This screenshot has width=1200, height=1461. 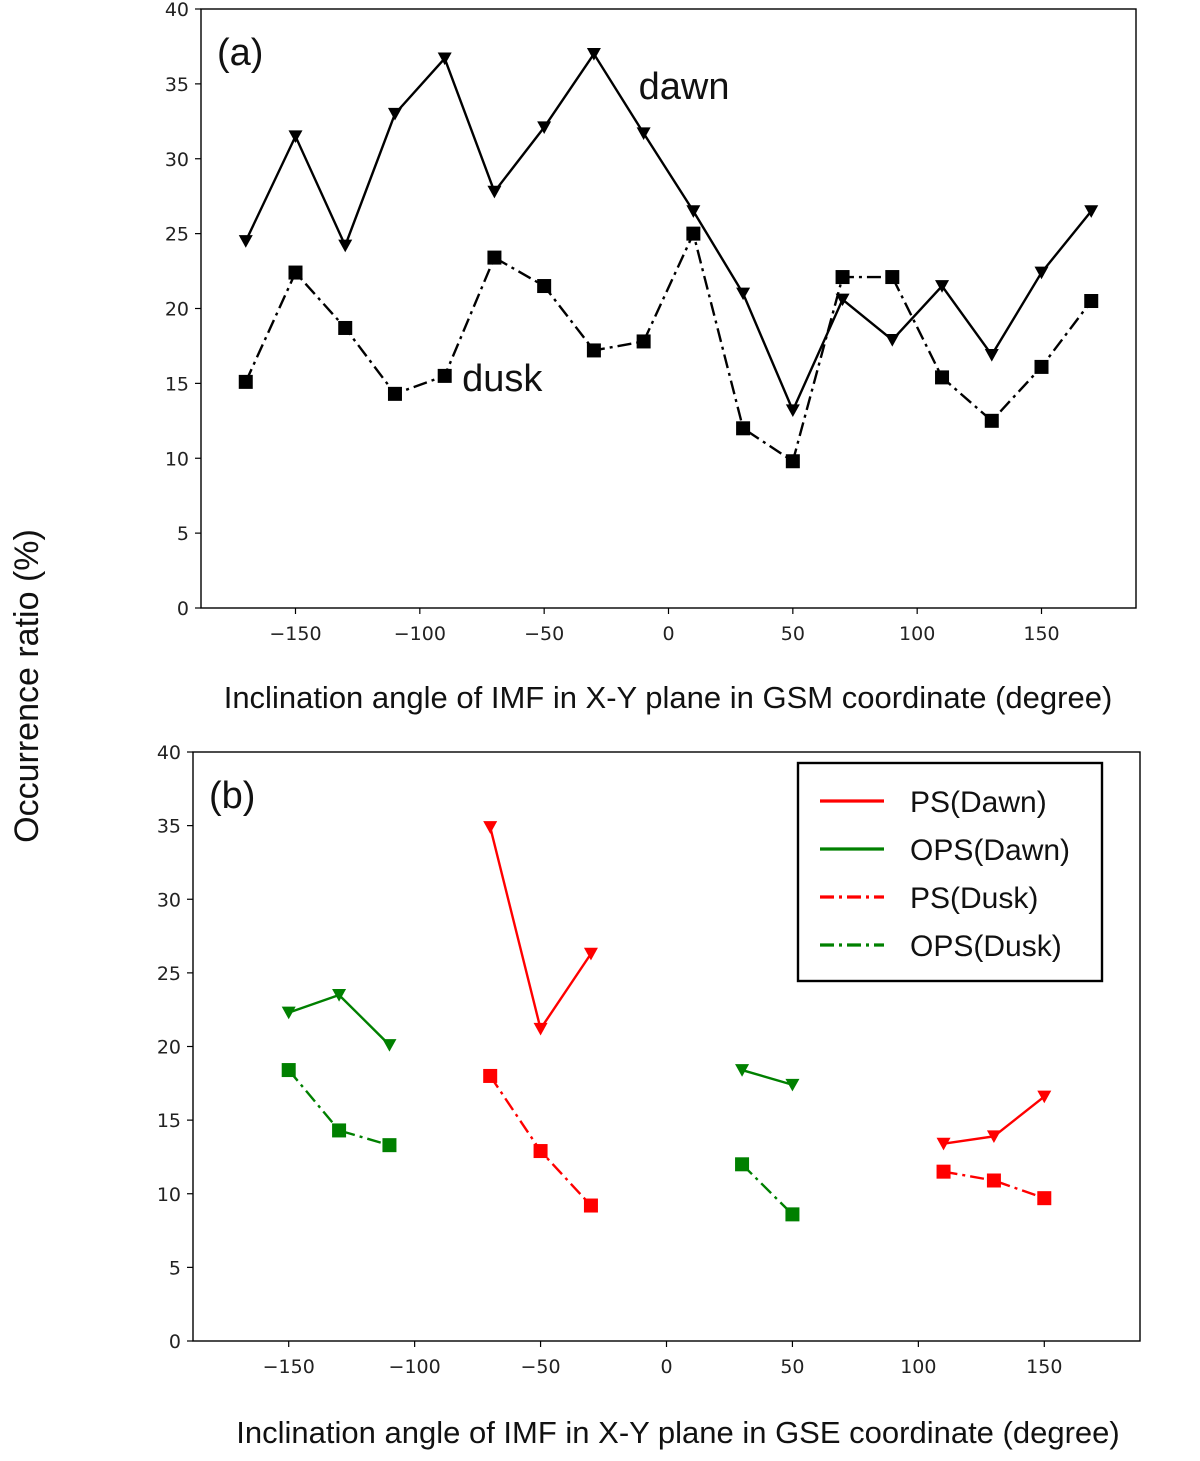 I want to click on series-ops-dusk, so click(x=540, y=1142).